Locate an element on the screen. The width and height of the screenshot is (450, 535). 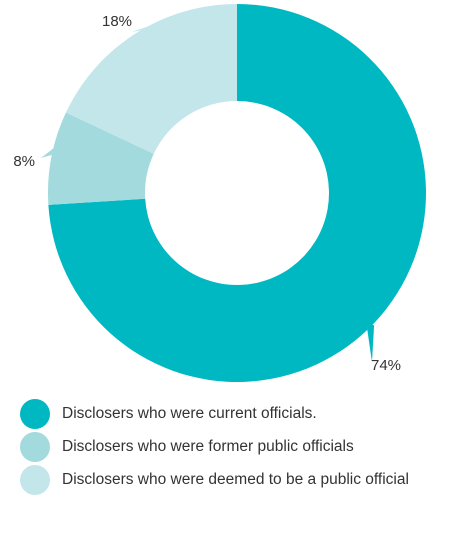
donut-slice-deemed-officials is located at coordinates (151, 79).